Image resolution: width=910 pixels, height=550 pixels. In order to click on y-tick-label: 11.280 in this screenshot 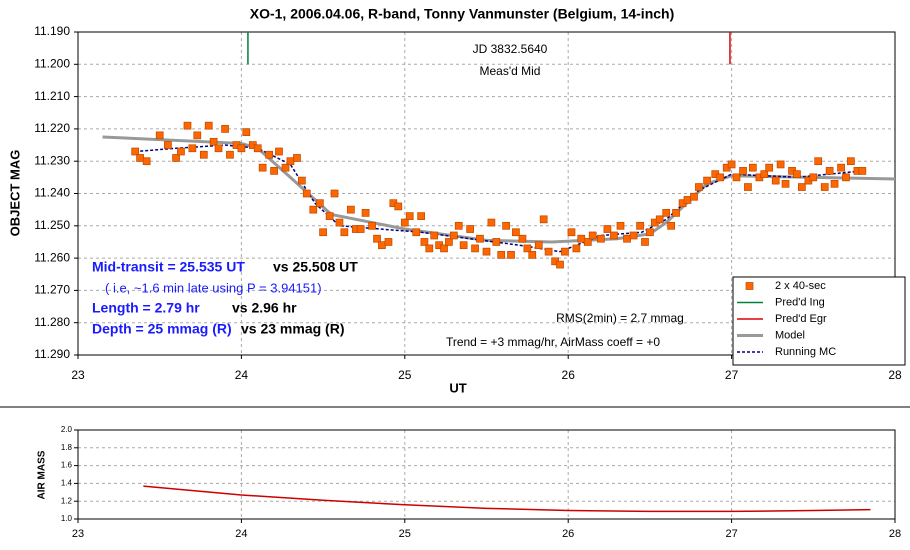, I will do `click(52, 322)`.